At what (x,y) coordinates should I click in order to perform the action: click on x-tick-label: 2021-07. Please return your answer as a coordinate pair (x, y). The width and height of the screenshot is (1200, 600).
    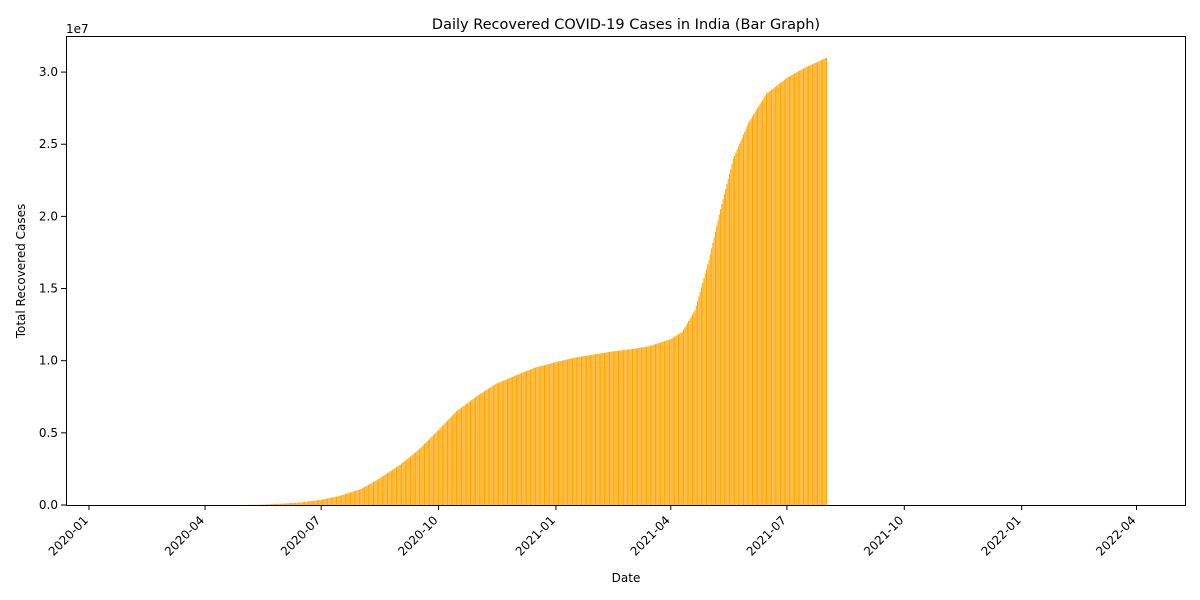
    Looking at the image, I should click on (766, 535).